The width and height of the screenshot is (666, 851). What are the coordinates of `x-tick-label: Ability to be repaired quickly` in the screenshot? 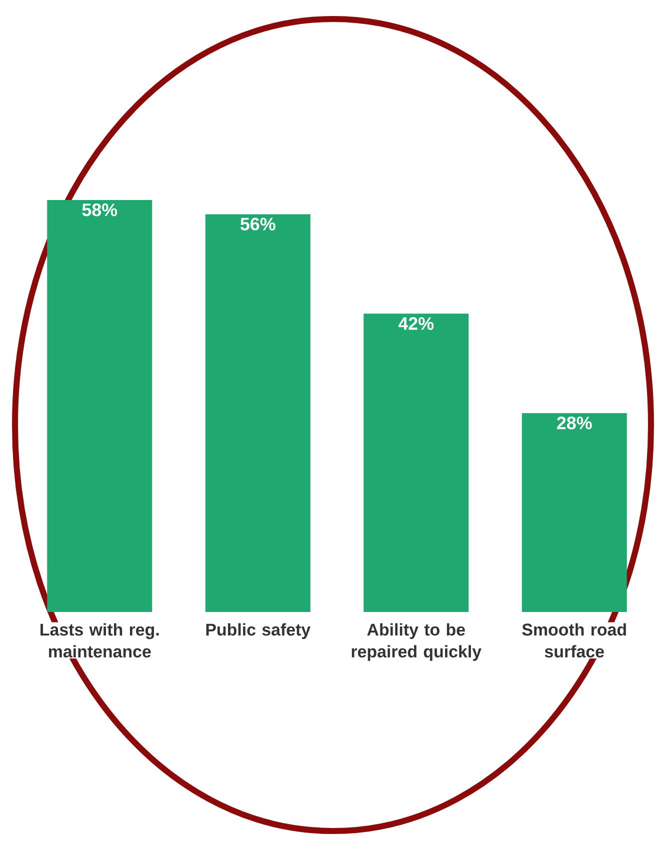 It's located at (417, 642).